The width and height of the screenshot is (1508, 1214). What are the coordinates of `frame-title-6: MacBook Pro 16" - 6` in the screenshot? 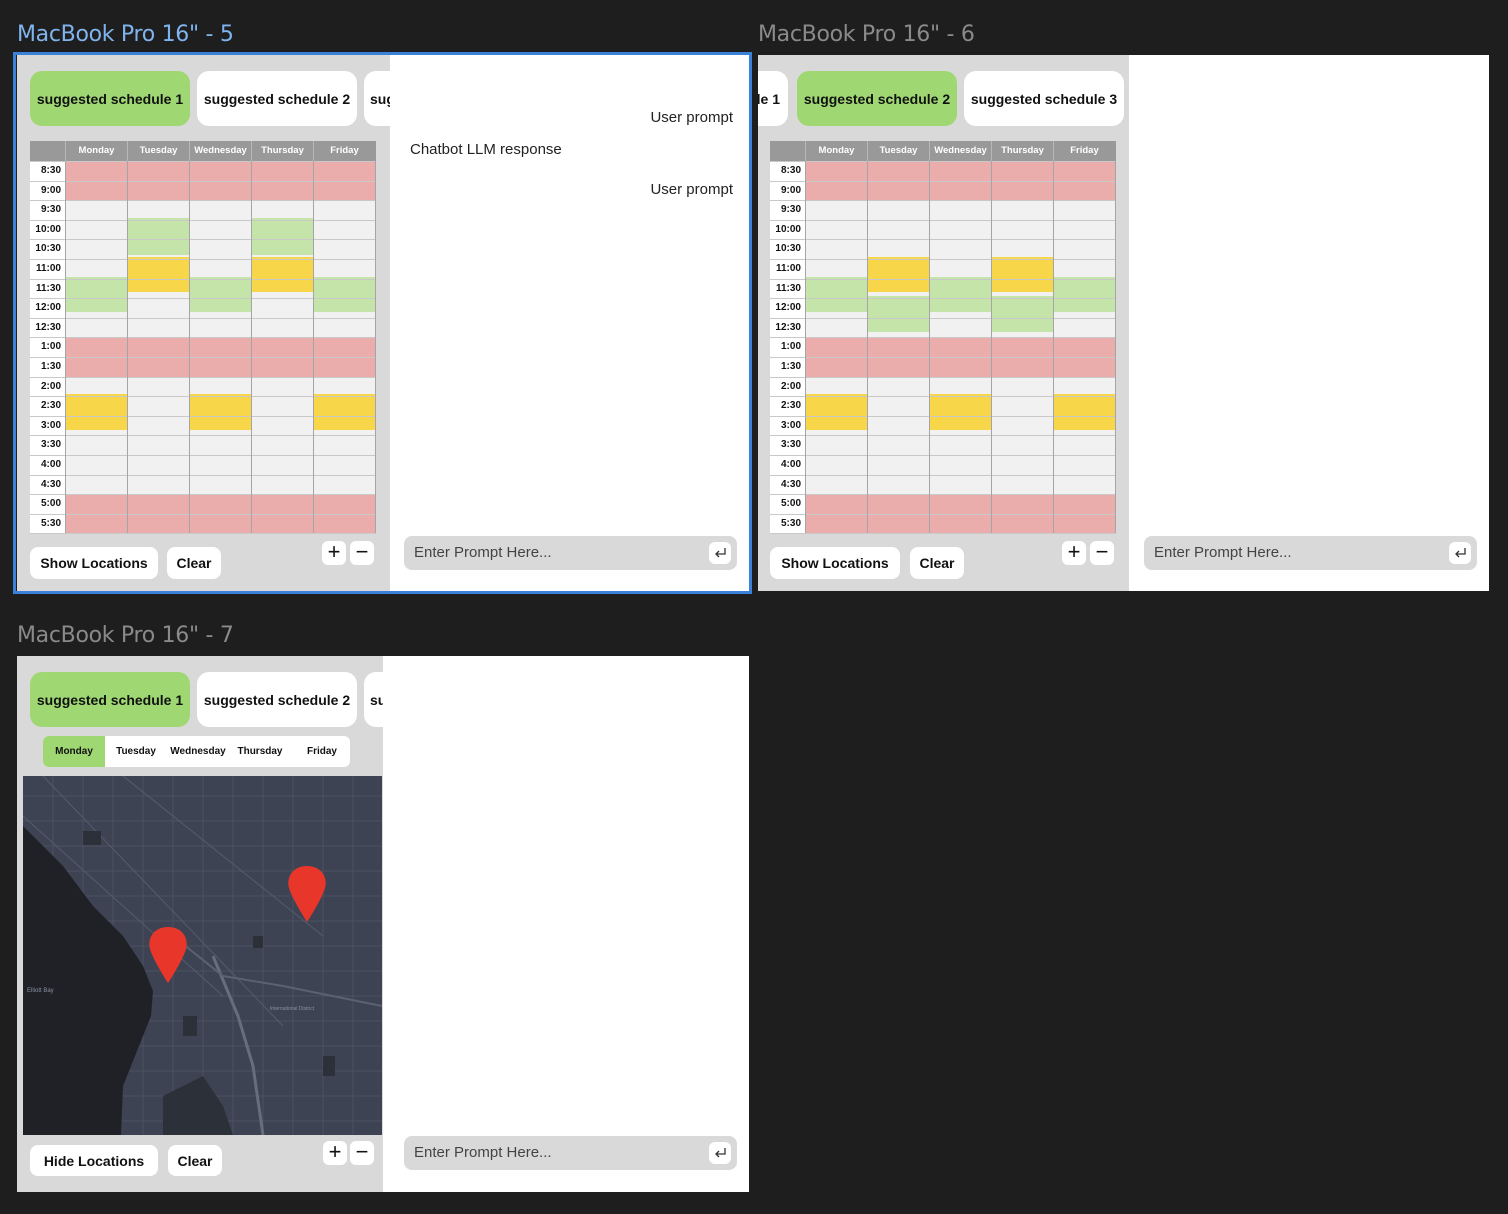 It's located at (866, 34).